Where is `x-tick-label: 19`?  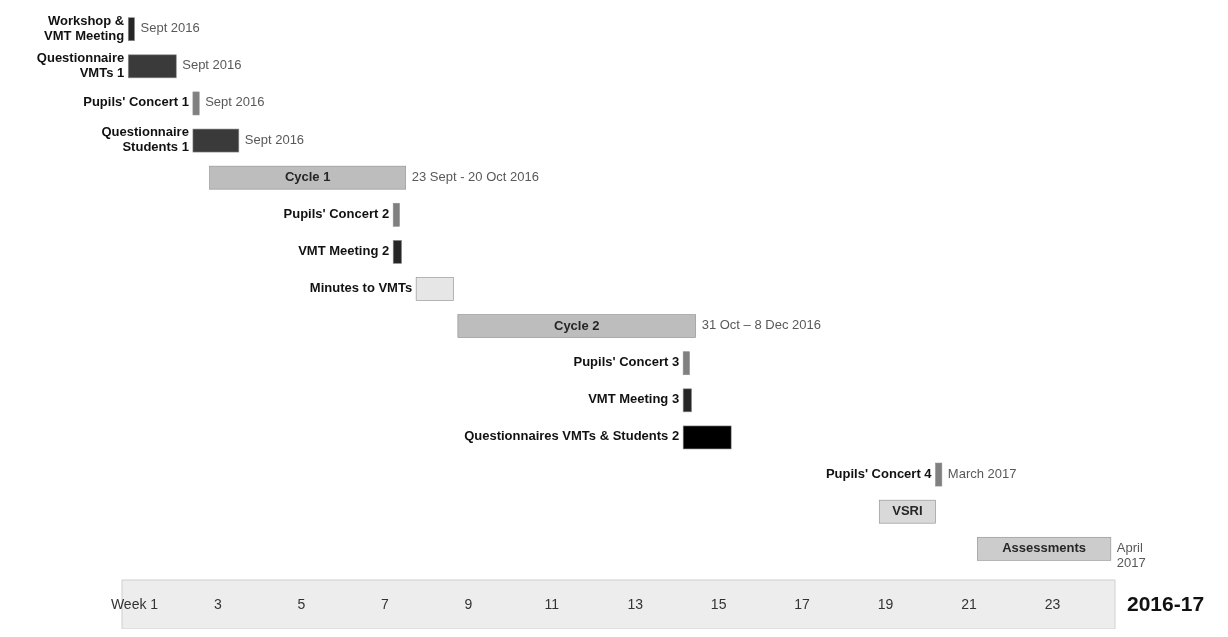 x-tick-label: 19 is located at coordinates (885, 604).